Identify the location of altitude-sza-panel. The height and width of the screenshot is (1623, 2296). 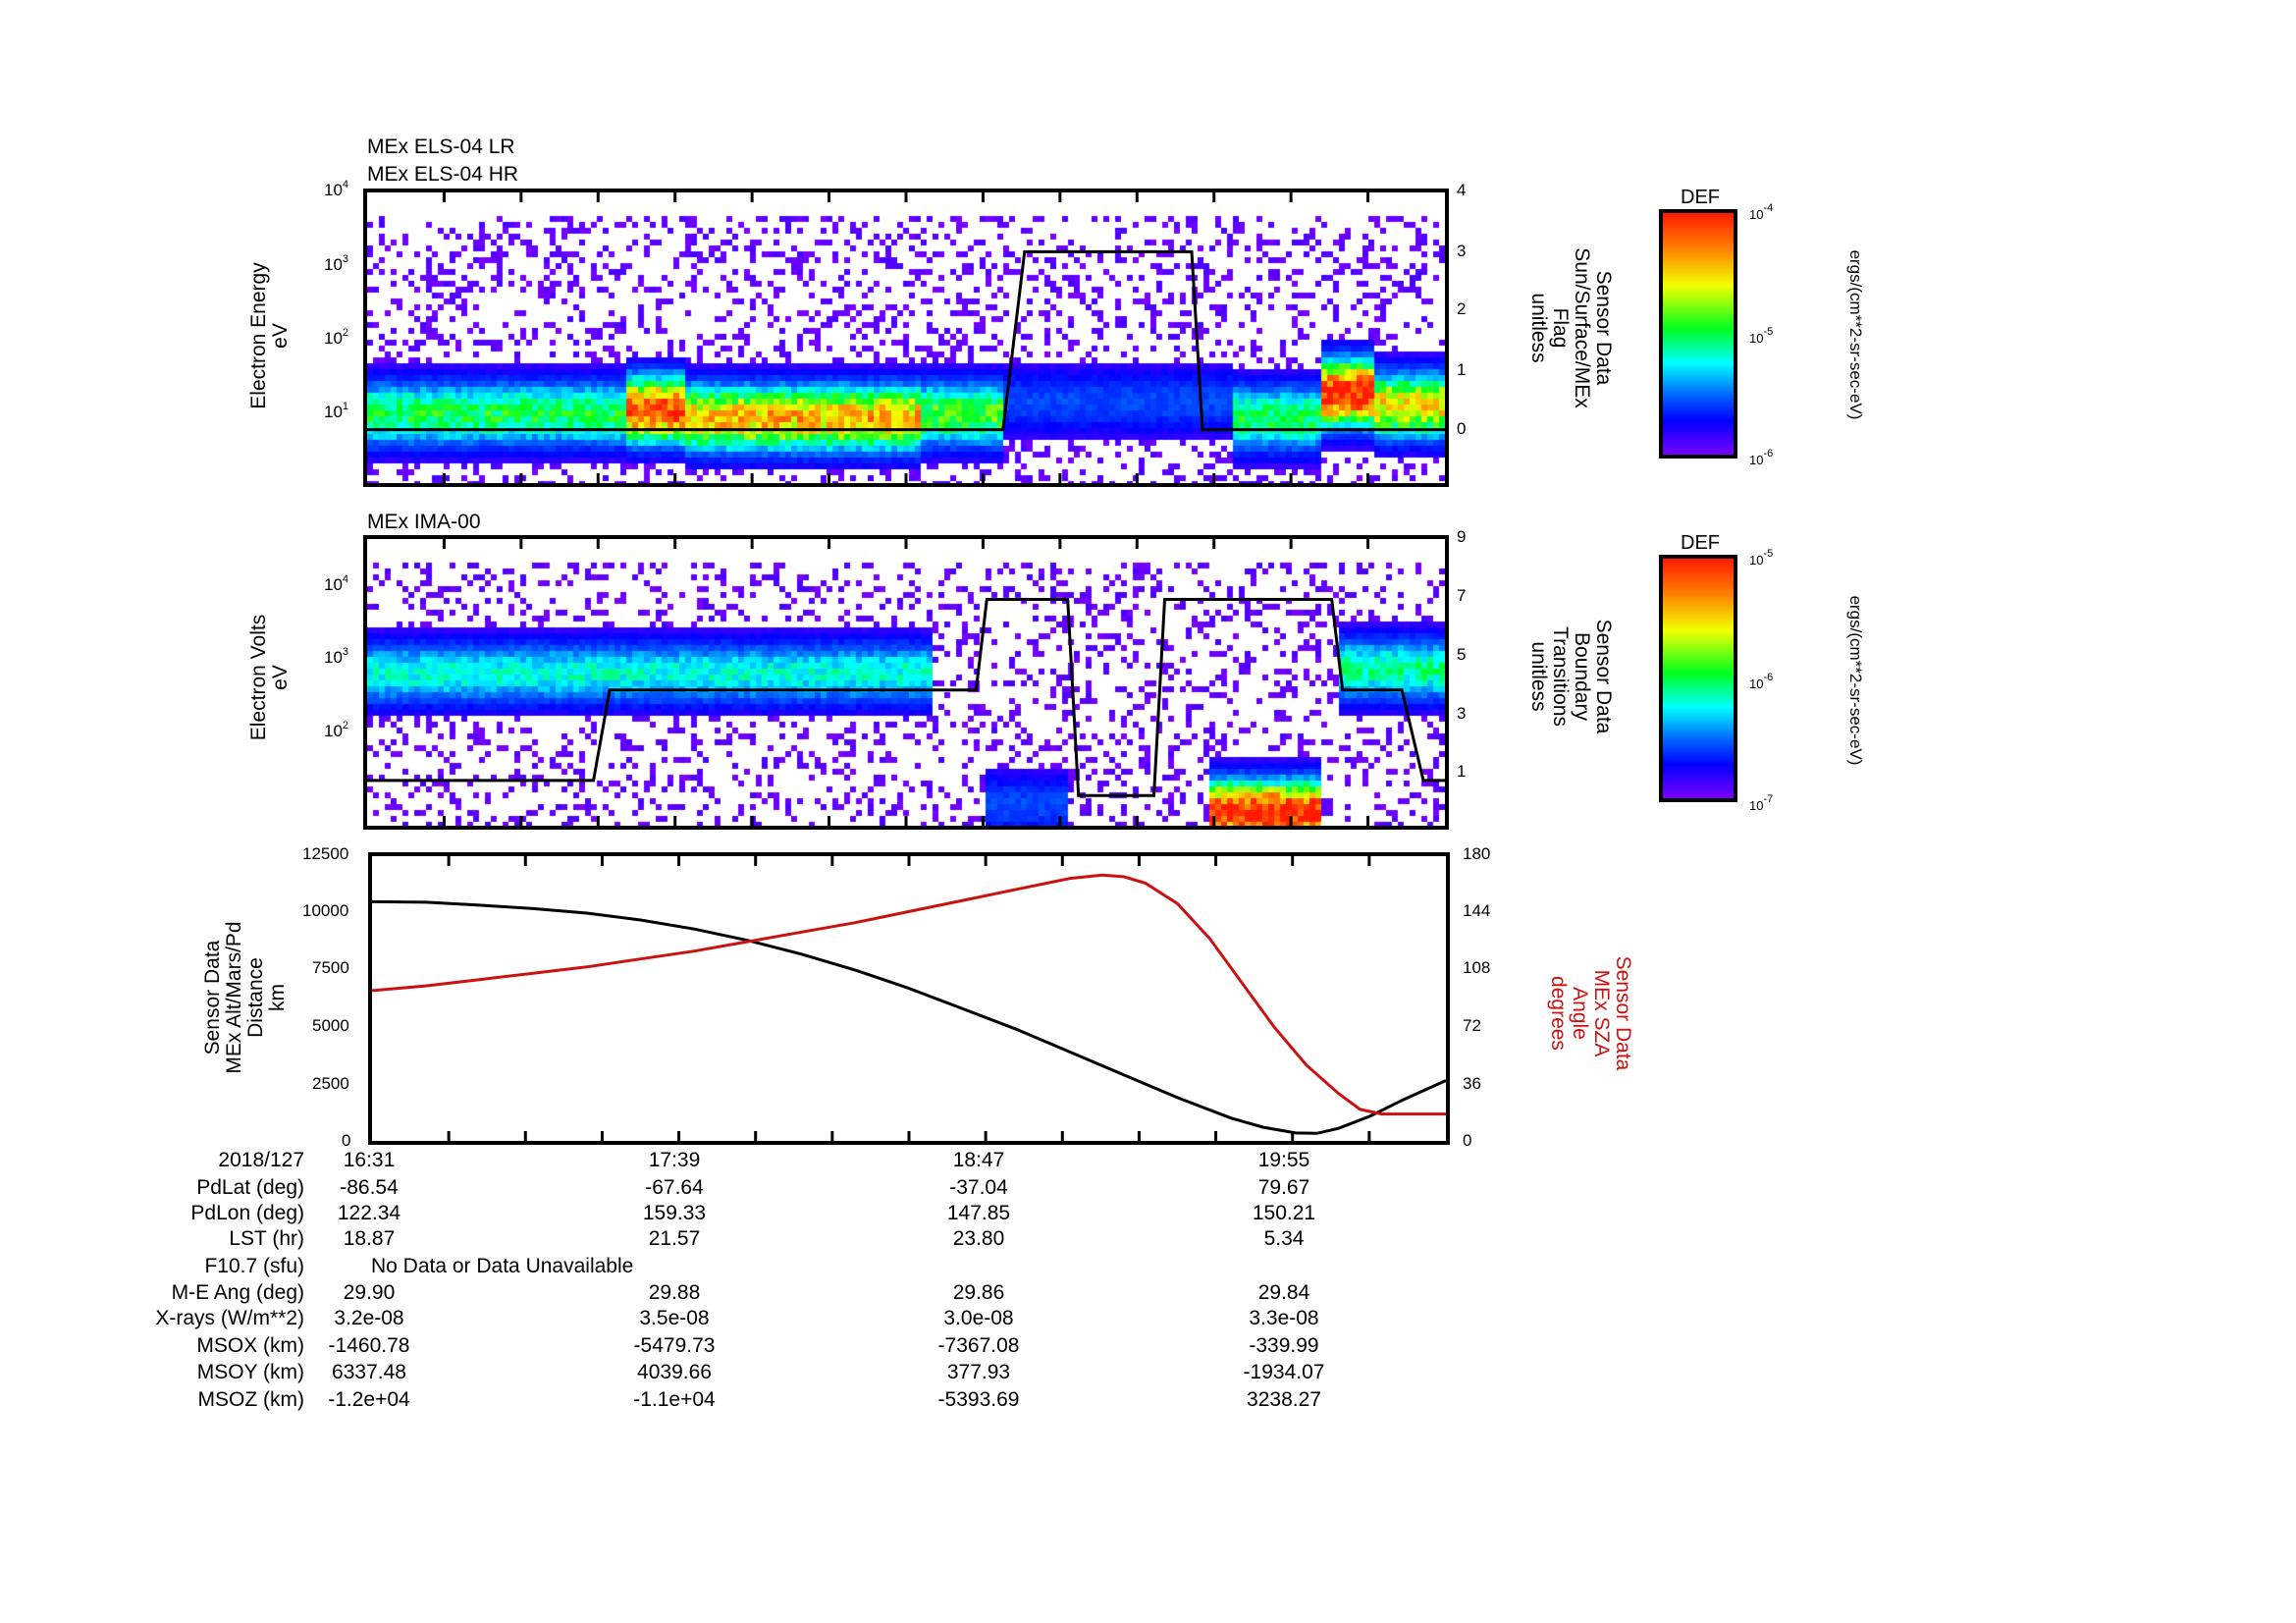
(909, 998).